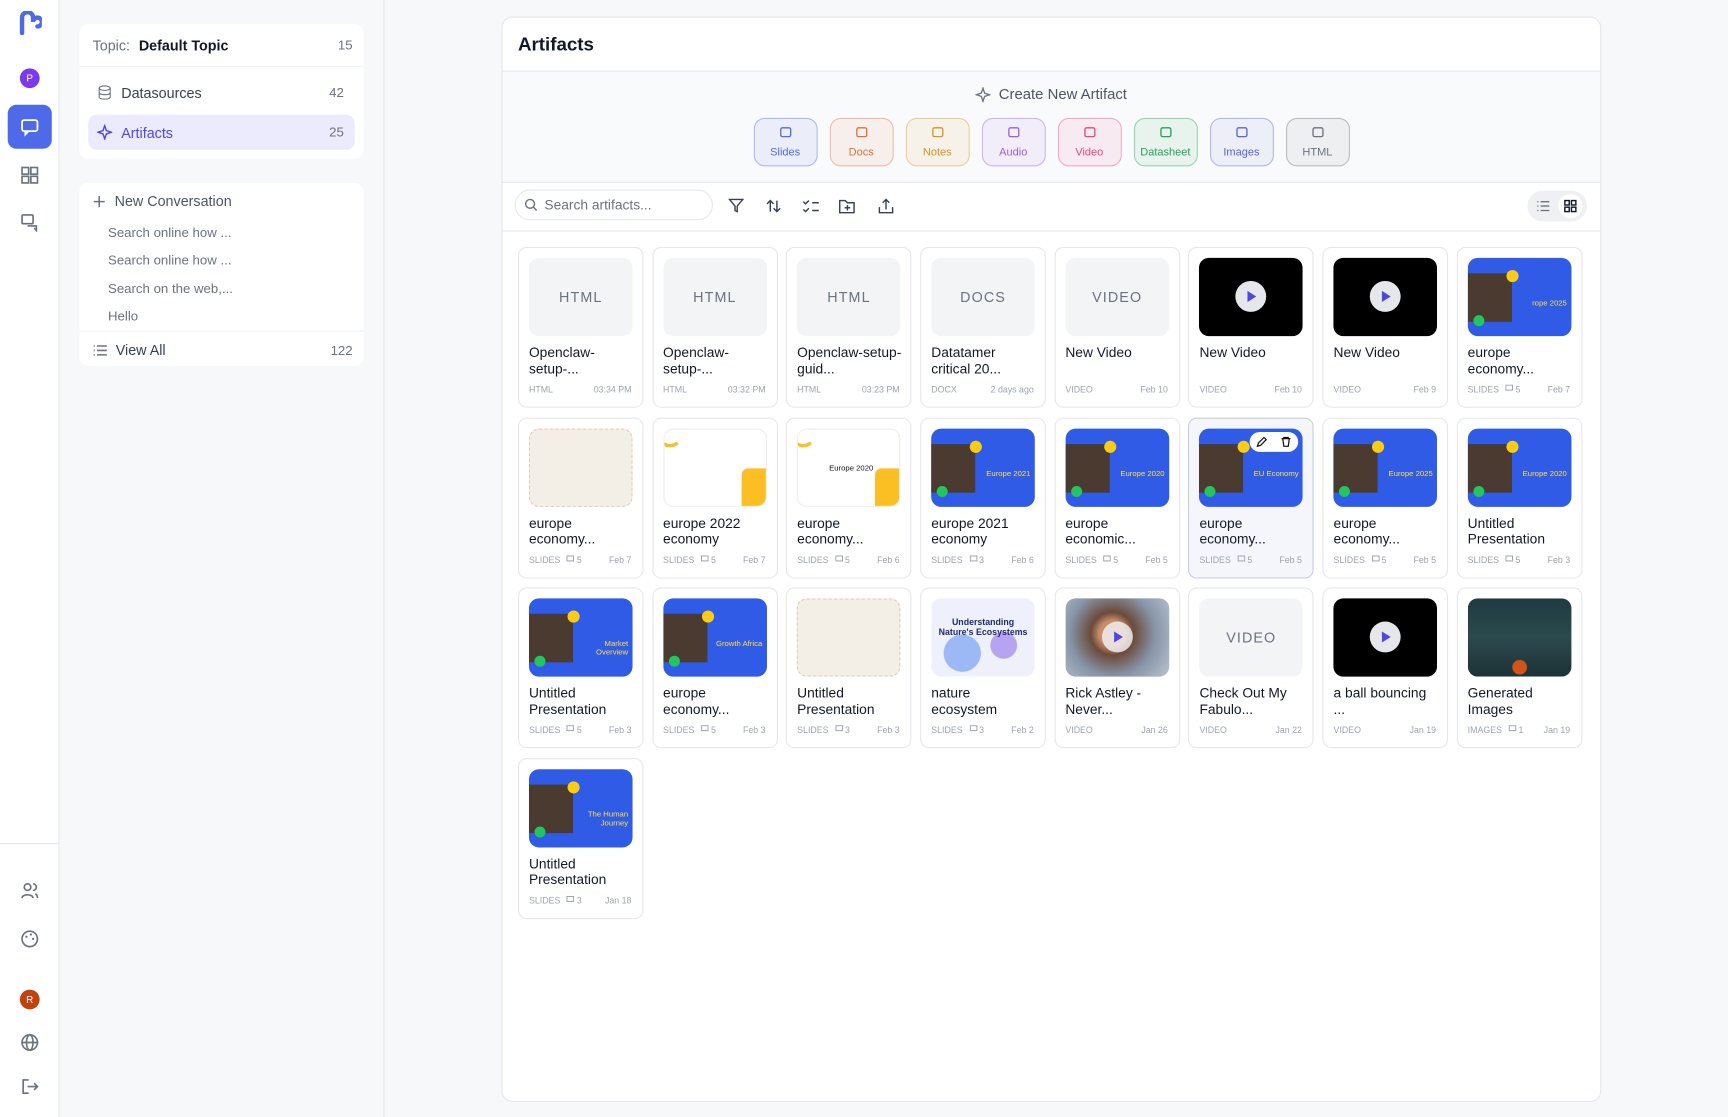 The image size is (1728, 1117). Describe the element at coordinates (675, 389) in the screenshot. I see `type-tag: HTML` at that location.